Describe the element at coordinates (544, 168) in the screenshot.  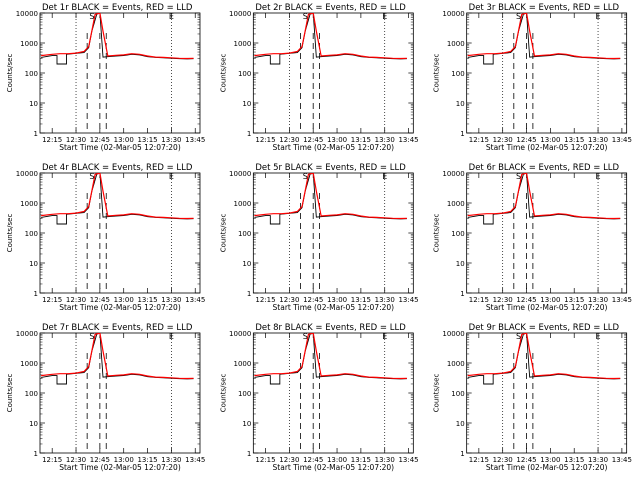
I see `chart-title: Det 6r BLACK = Events, RED = LLD` at that location.